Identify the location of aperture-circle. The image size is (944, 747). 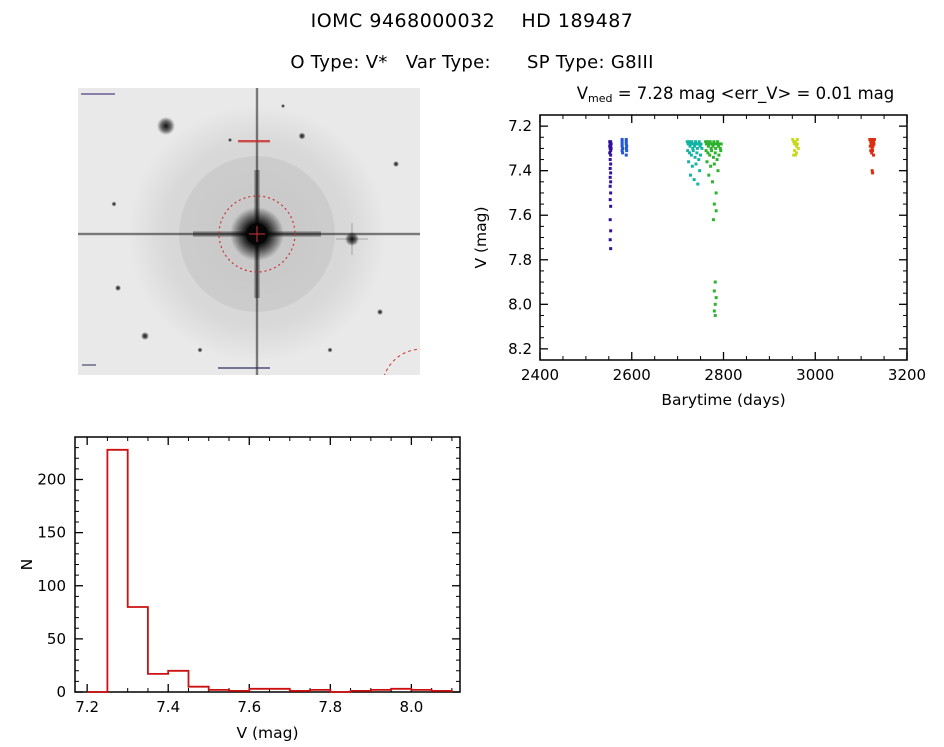
(257, 234).